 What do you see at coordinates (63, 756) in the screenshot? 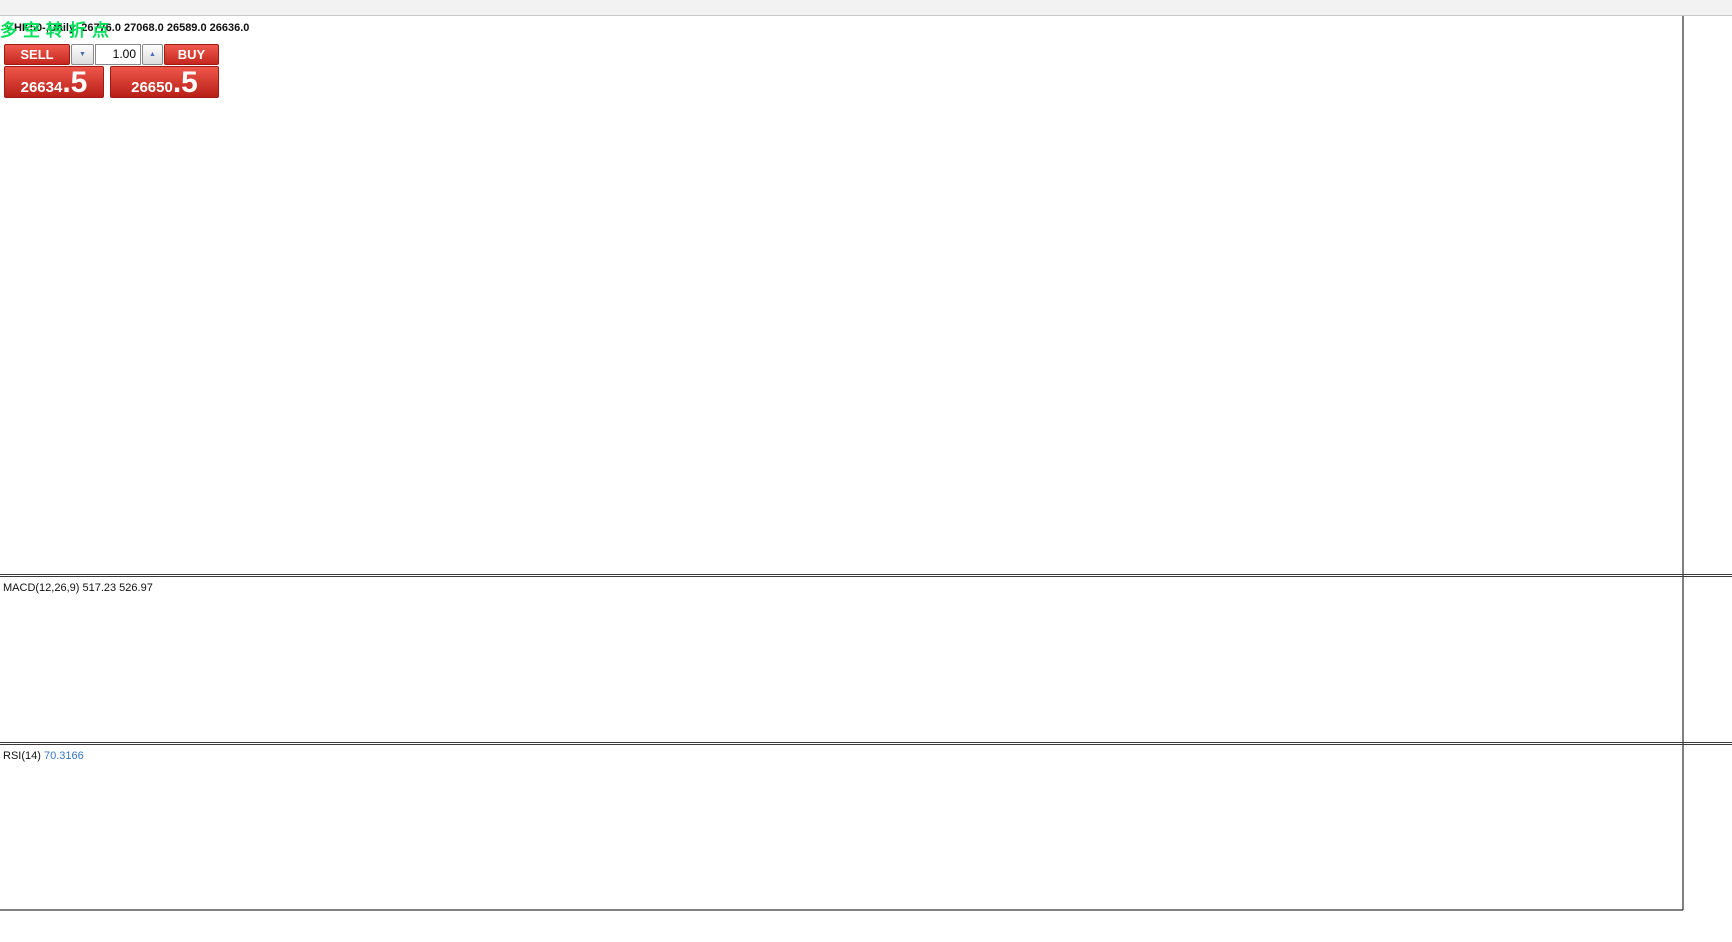
I see `rsi-current-value: 70.3166` at bounding box center [63, 756].